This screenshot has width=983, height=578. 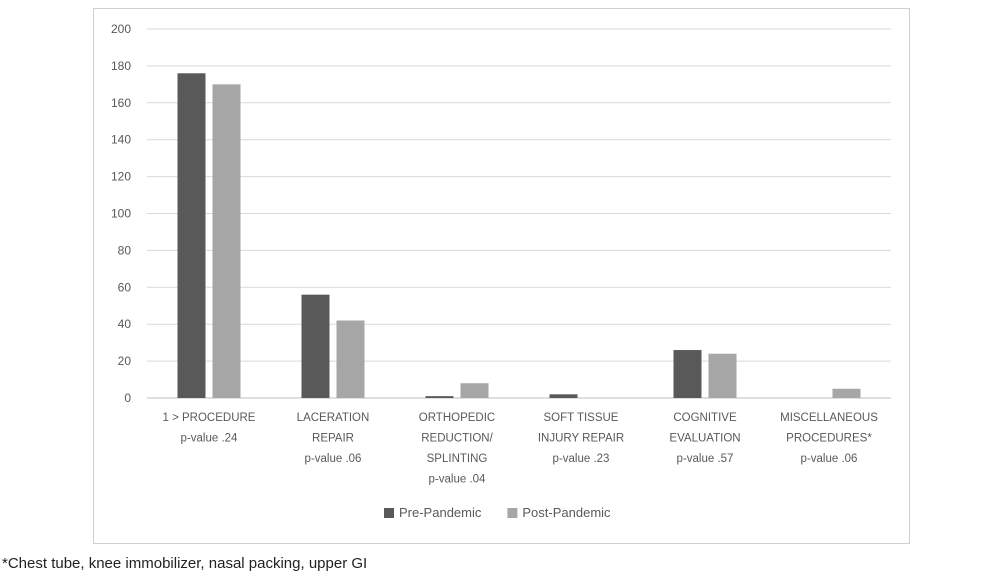 I want to click on x-category-label: SOFT TISSUE, so click(x=581, y=418).